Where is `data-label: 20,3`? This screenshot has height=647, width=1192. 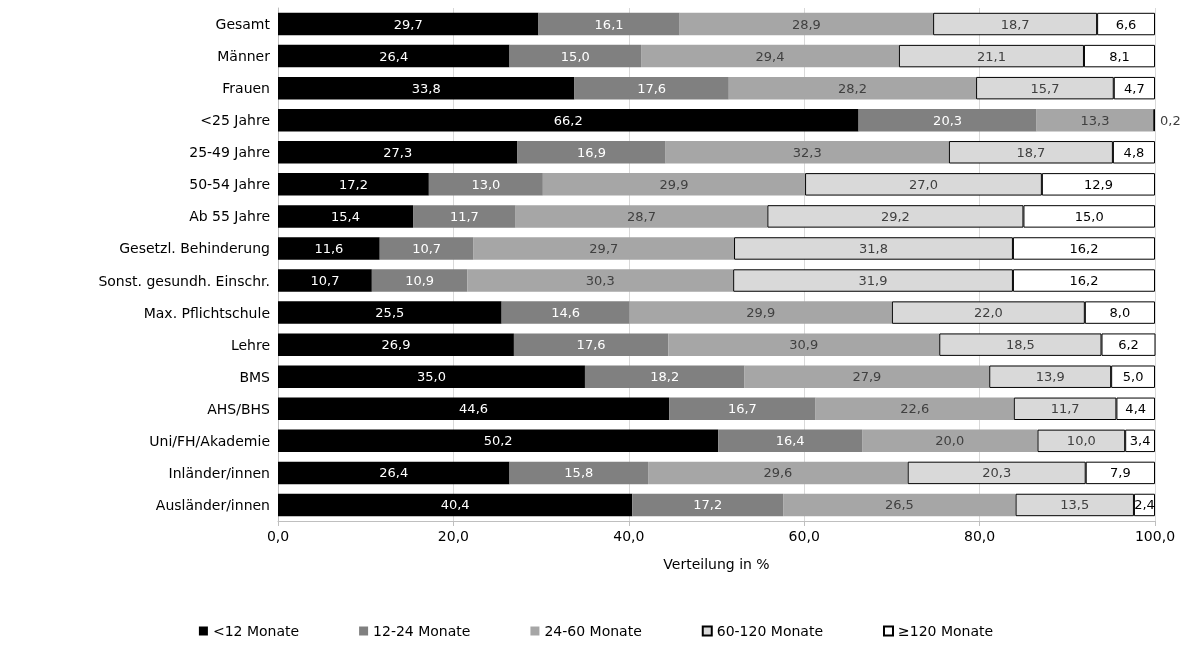
data-label: 20,3 is located at coordinates (948, 120).